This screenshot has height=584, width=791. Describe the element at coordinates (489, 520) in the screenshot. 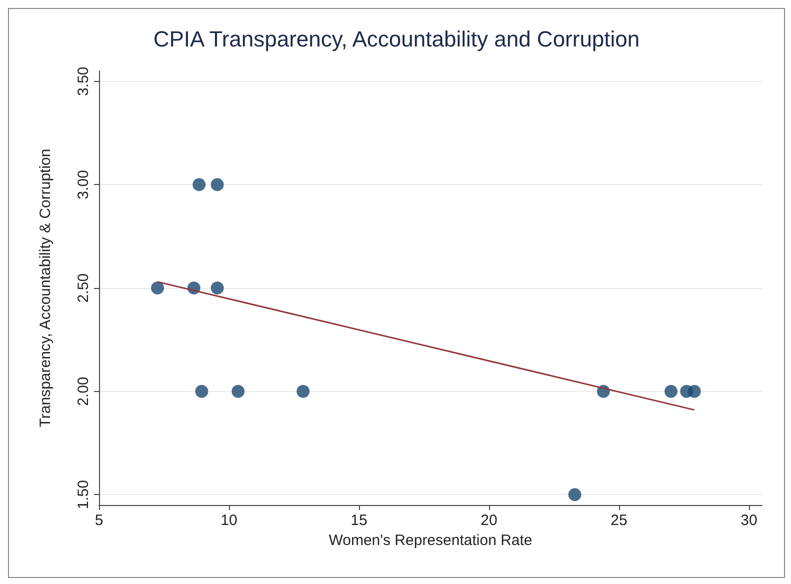

I see `x-tick-label: 20` at that location.